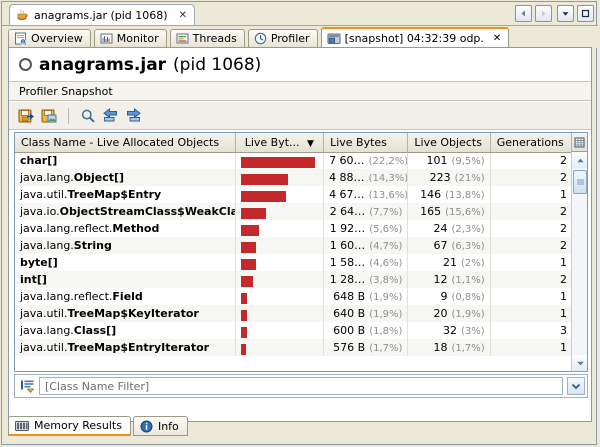 The width and height of the screenshot is (600, 447). I want to click on tab-info: Info, so click(160, 426).